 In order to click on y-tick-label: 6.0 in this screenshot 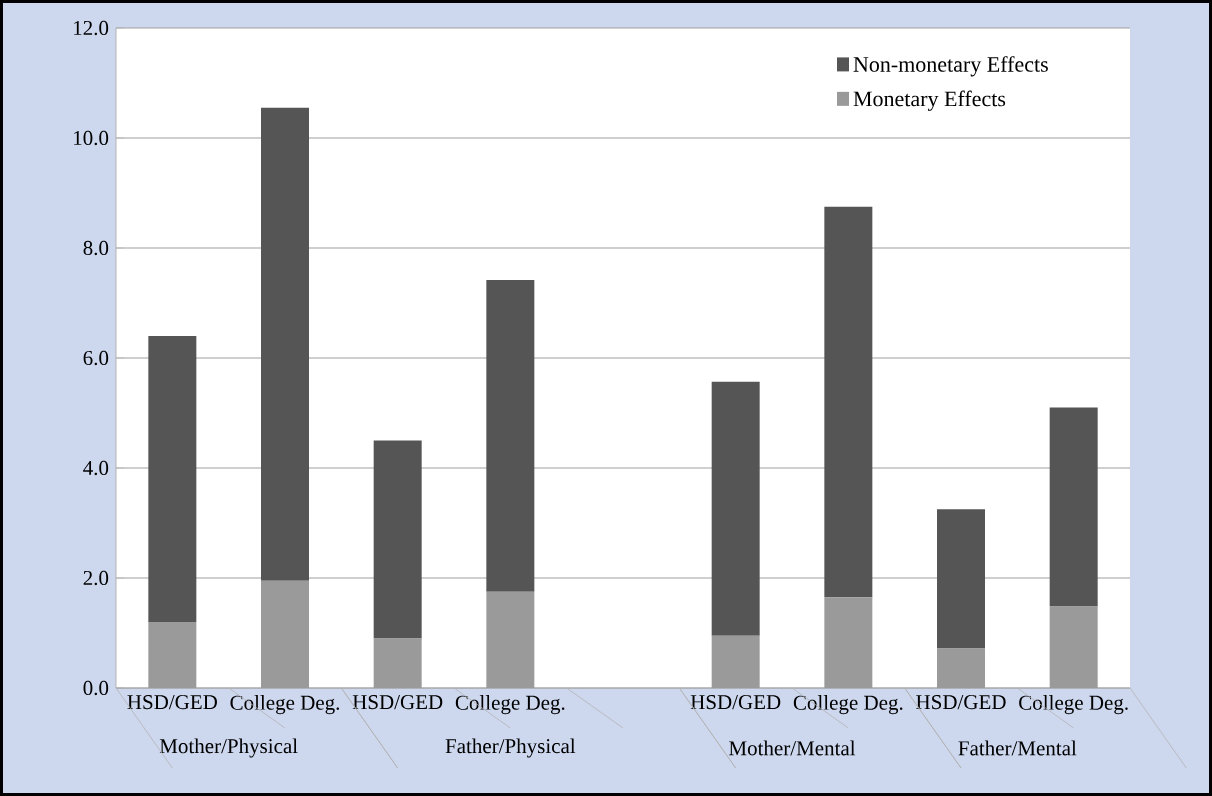, I will do `click(96, 358)`.